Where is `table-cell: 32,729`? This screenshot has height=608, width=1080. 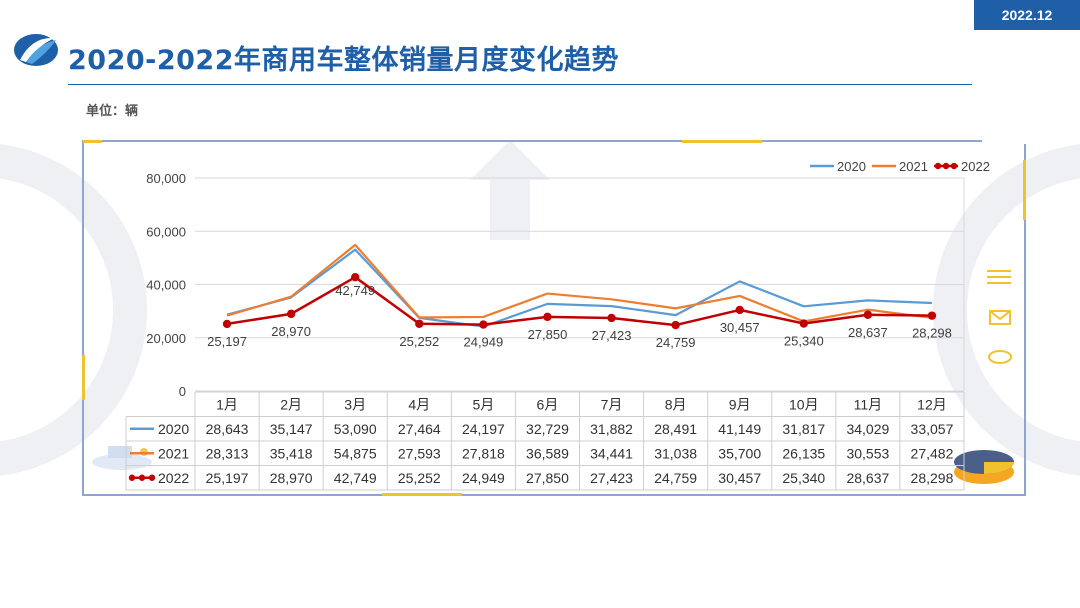 table-cell: 32,729 is located at coordinates (547, 429).